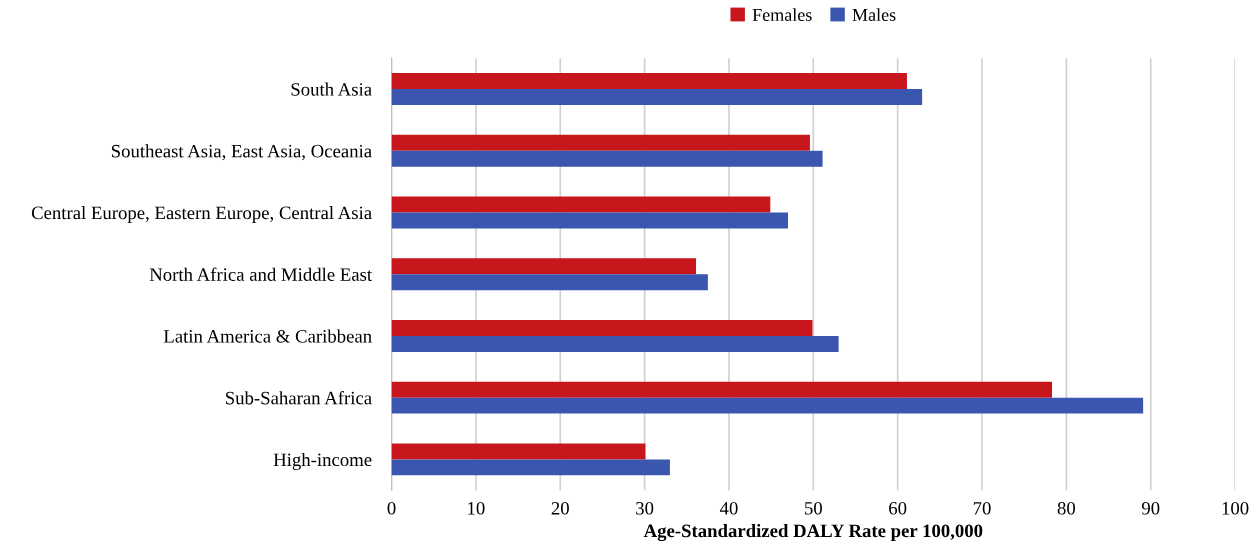 The height and width of the screenshot is (554, 1259). I want to click on x-axis-title: Age-Standardized DALY Rate per 100,000, so click(813, 532).